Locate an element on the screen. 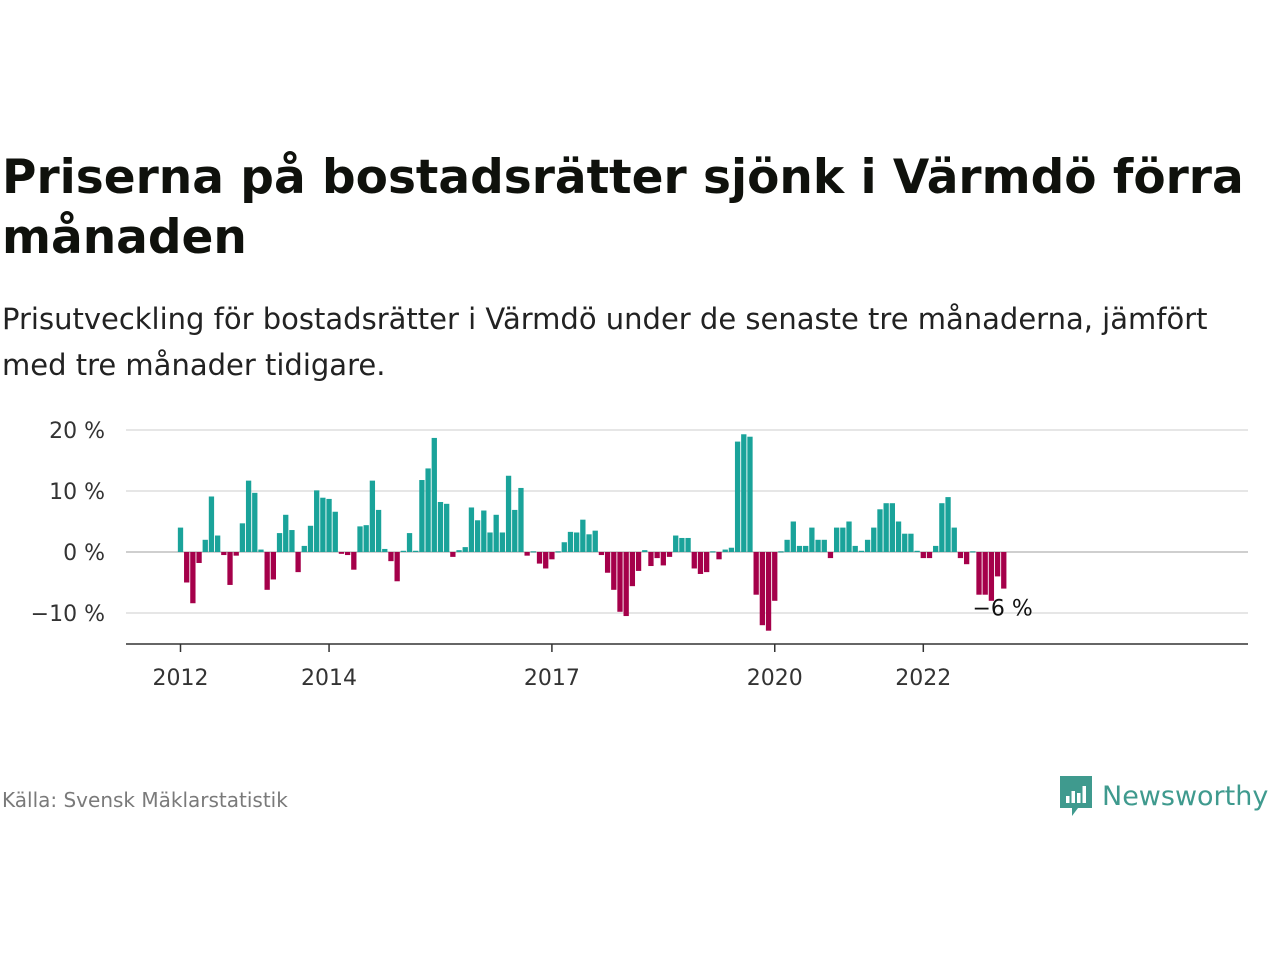 The height and width of the screenshot is (960, 1280). x-tick-label: 2022 is located at coordinates (923, 678).